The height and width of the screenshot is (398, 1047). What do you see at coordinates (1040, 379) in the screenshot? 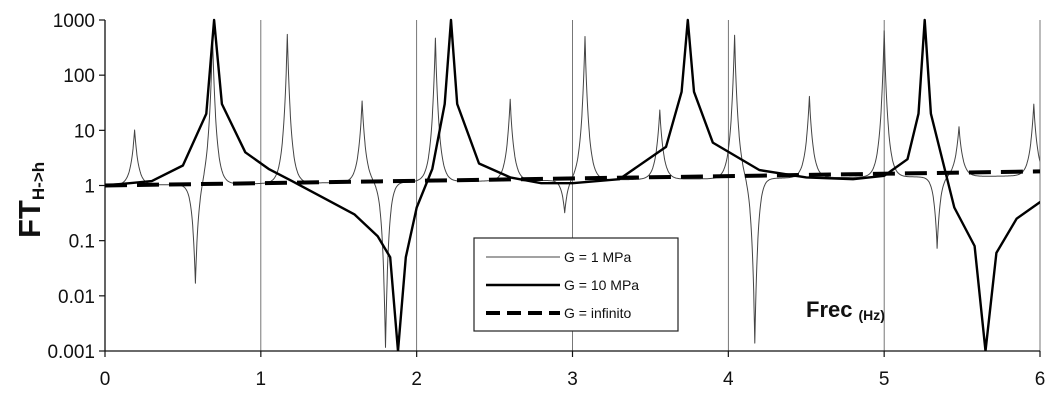
I see `x-tick-label-6: 6` at bounding box center [1040, 379].